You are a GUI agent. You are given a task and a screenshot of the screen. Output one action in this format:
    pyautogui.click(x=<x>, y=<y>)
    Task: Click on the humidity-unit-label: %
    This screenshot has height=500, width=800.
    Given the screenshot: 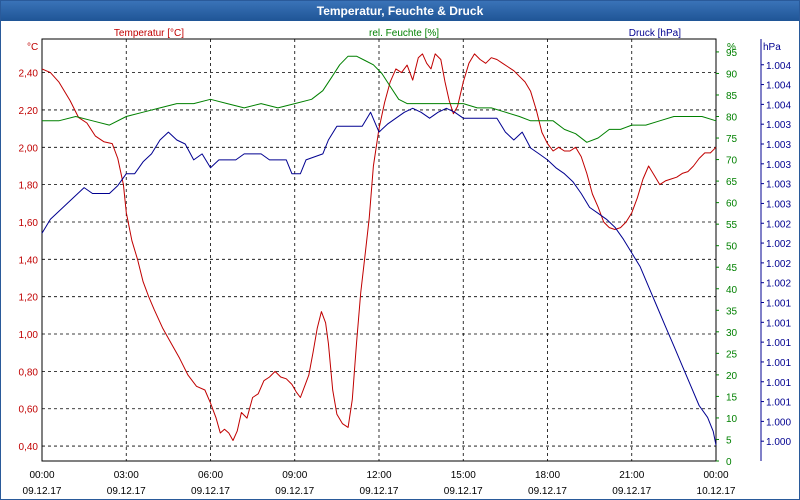 What is the action you would take?
    pyautogui.click(x=731, y=47)
    